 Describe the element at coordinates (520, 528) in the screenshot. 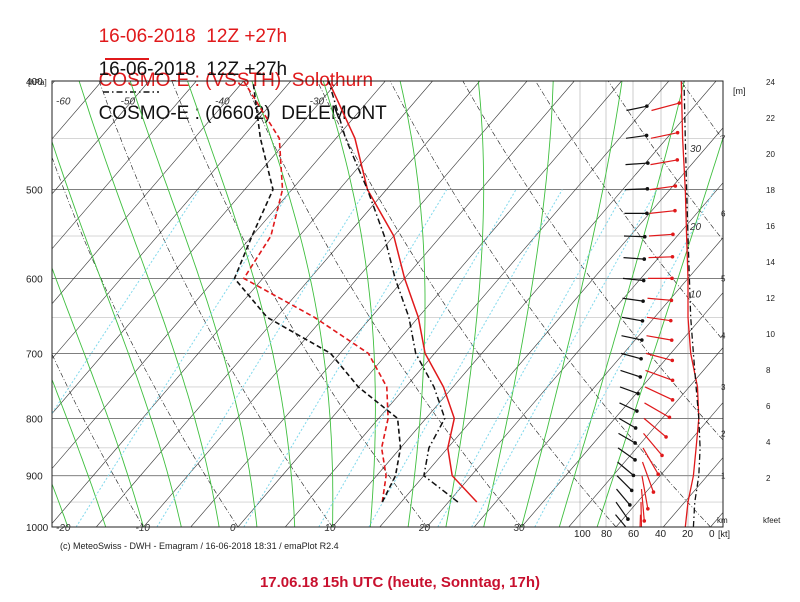

I see `temperature-tick-label: 30` at that location.